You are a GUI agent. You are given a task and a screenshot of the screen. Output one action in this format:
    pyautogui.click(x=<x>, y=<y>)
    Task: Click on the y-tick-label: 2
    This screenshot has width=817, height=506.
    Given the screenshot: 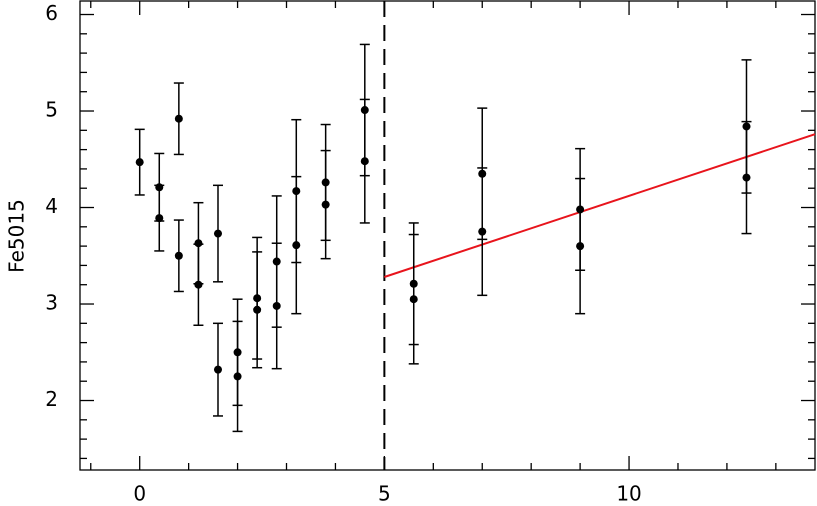 What is the action you would take?
    pyautogui.click(x=51, y=399)
    